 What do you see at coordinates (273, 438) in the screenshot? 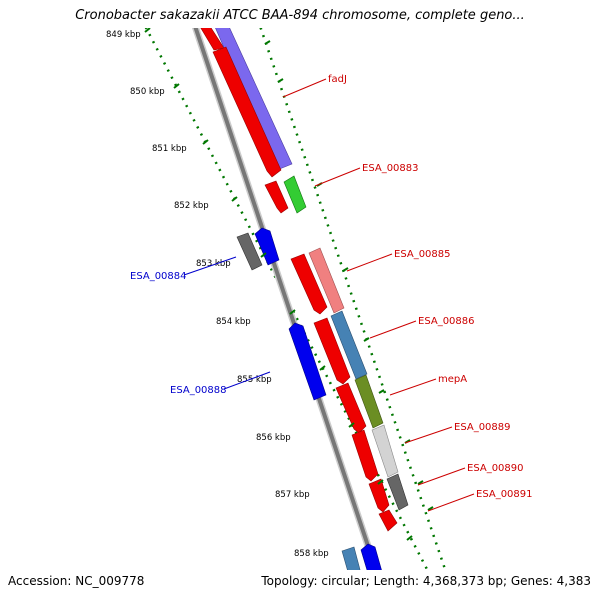
I see `tick-label: 856 kbp` at bounding box center [273, 438].